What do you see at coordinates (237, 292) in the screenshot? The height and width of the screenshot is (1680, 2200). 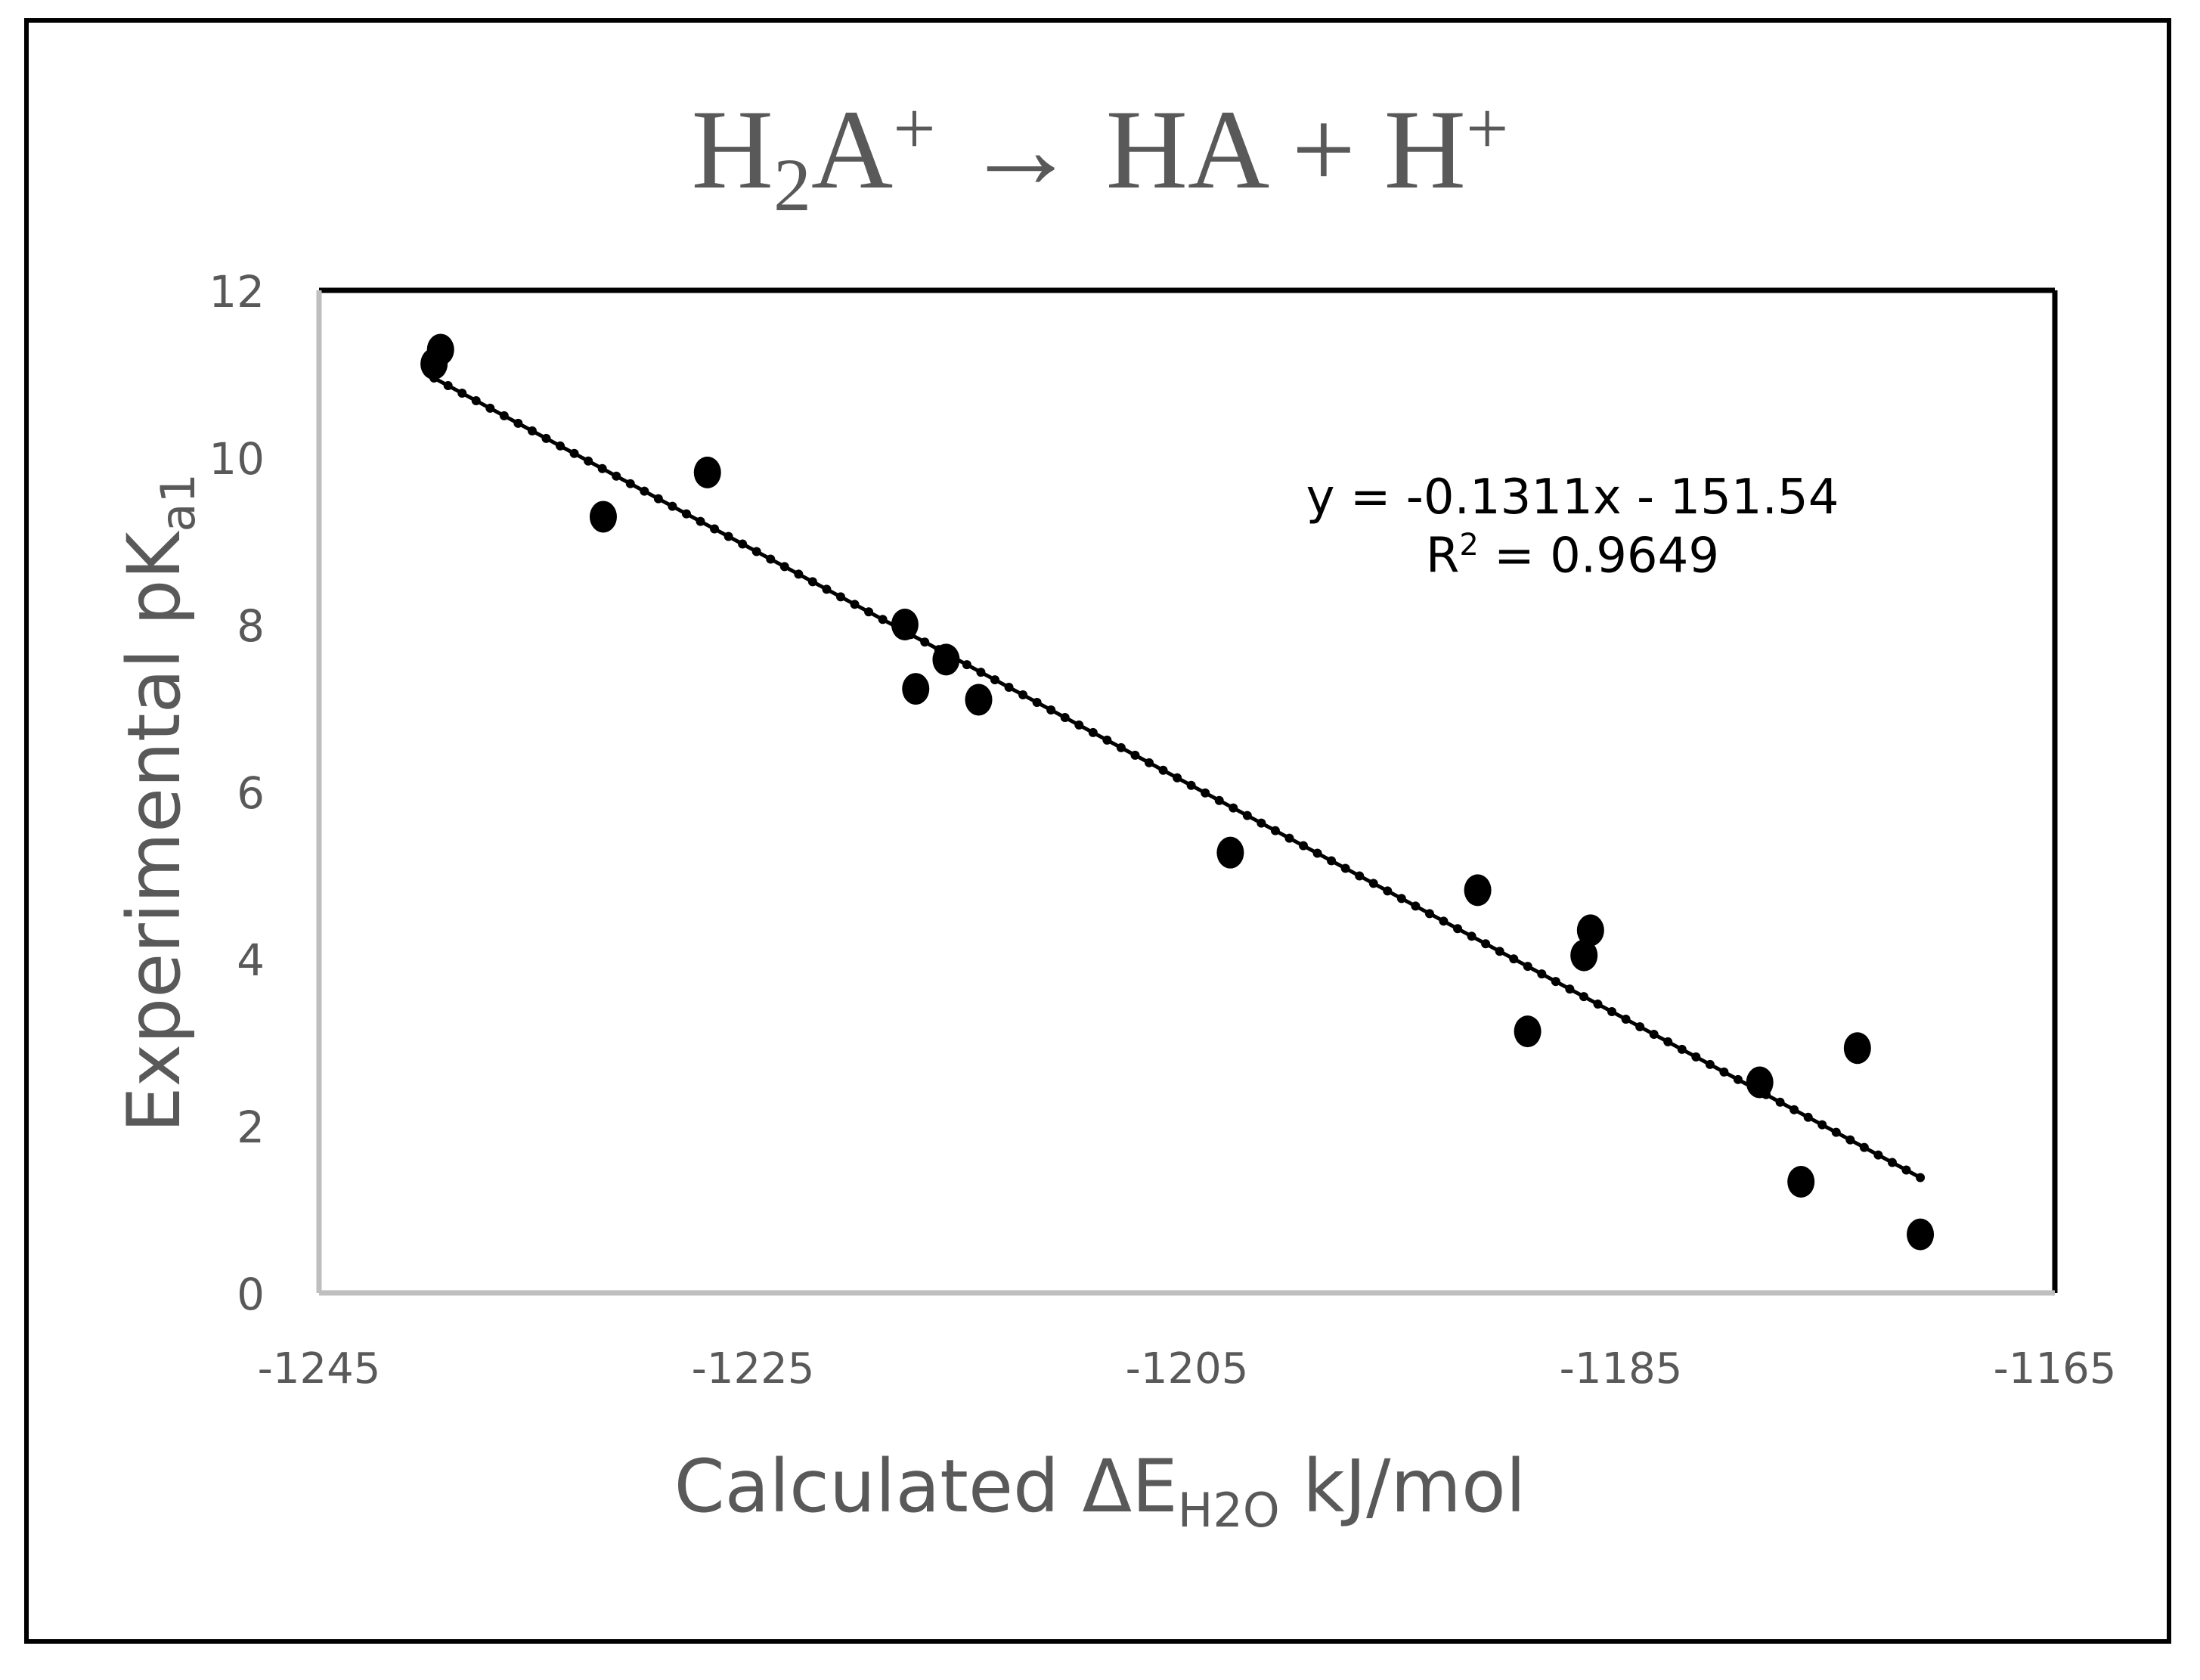 I see `y-tick-12: 12` at bounding box center [237, 292].